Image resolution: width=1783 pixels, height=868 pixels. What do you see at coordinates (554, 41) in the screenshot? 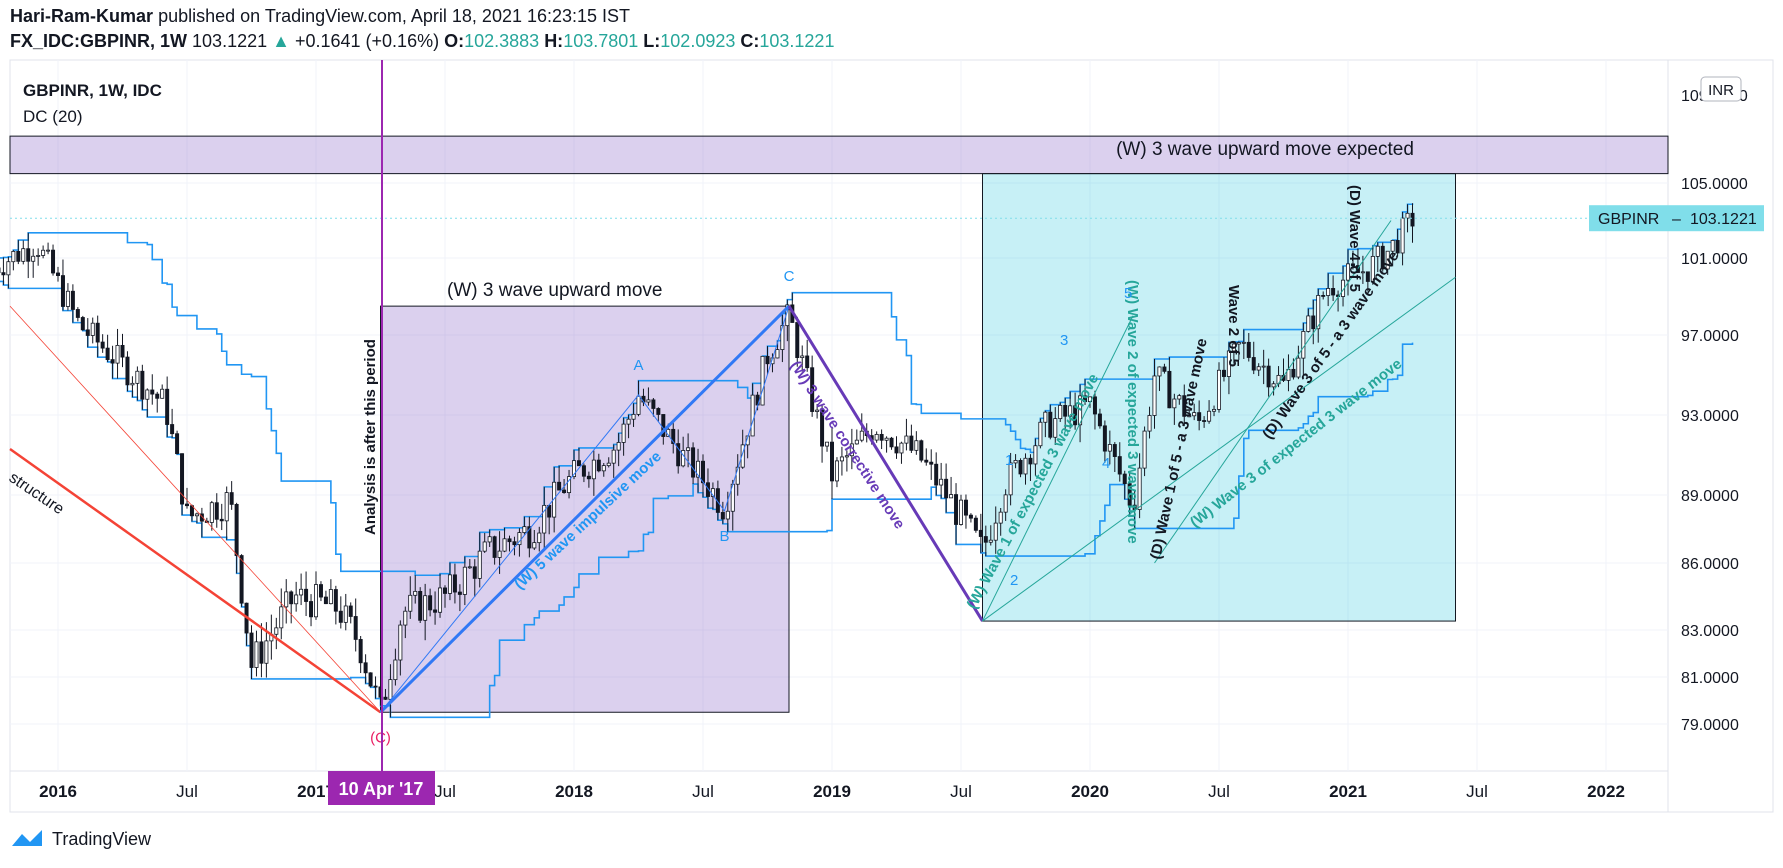
I see `high-label: H:` at bounding box center [554, 41].